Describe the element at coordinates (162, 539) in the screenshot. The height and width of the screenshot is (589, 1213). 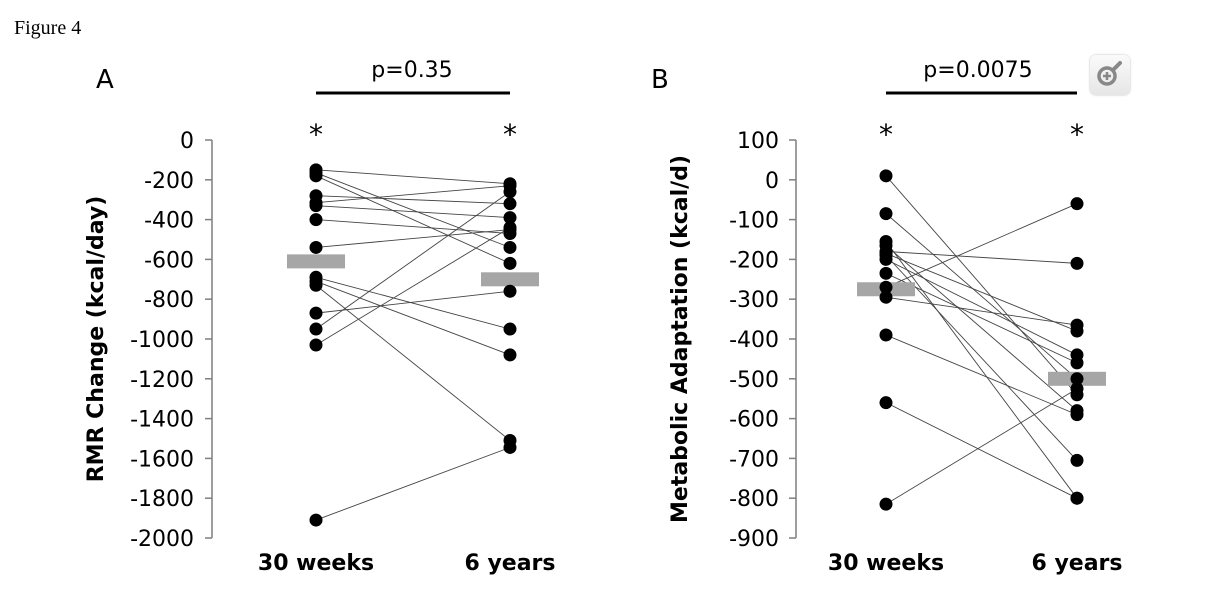
I see `panel-a-y-tick-label: -2000` at that location.